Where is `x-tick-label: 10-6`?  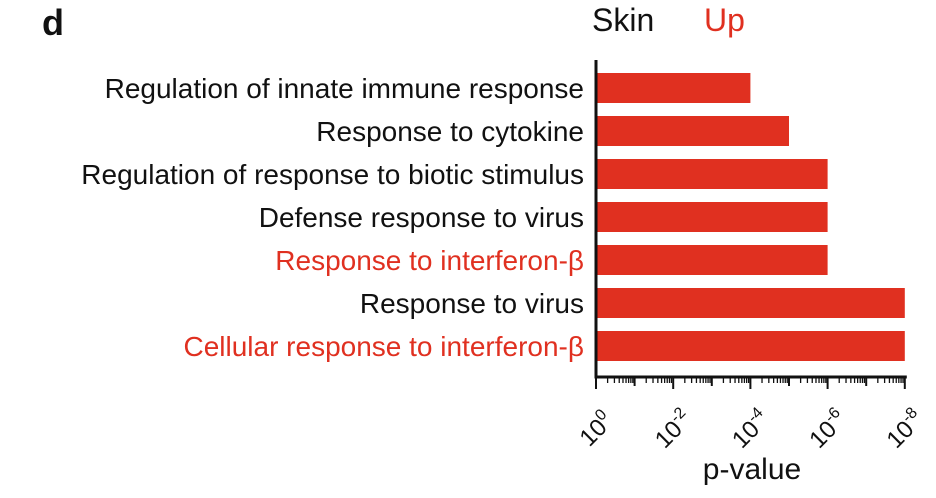
x-tick-label: 10-6 is located at coordinates (828, 429).